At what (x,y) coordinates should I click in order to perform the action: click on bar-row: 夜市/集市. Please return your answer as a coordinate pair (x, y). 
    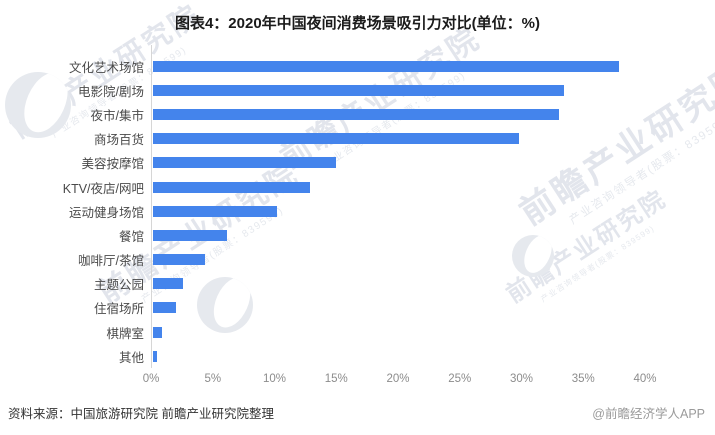
    Looking at the image, I should click on (357, 114).